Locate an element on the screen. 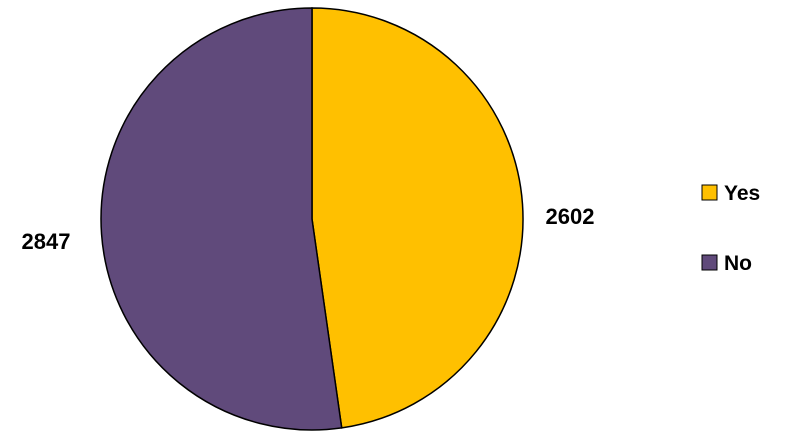 Image resolution: width=801 pixels, height=433 pixels. legend-swatch-yes is located at coordinates (709, 192).